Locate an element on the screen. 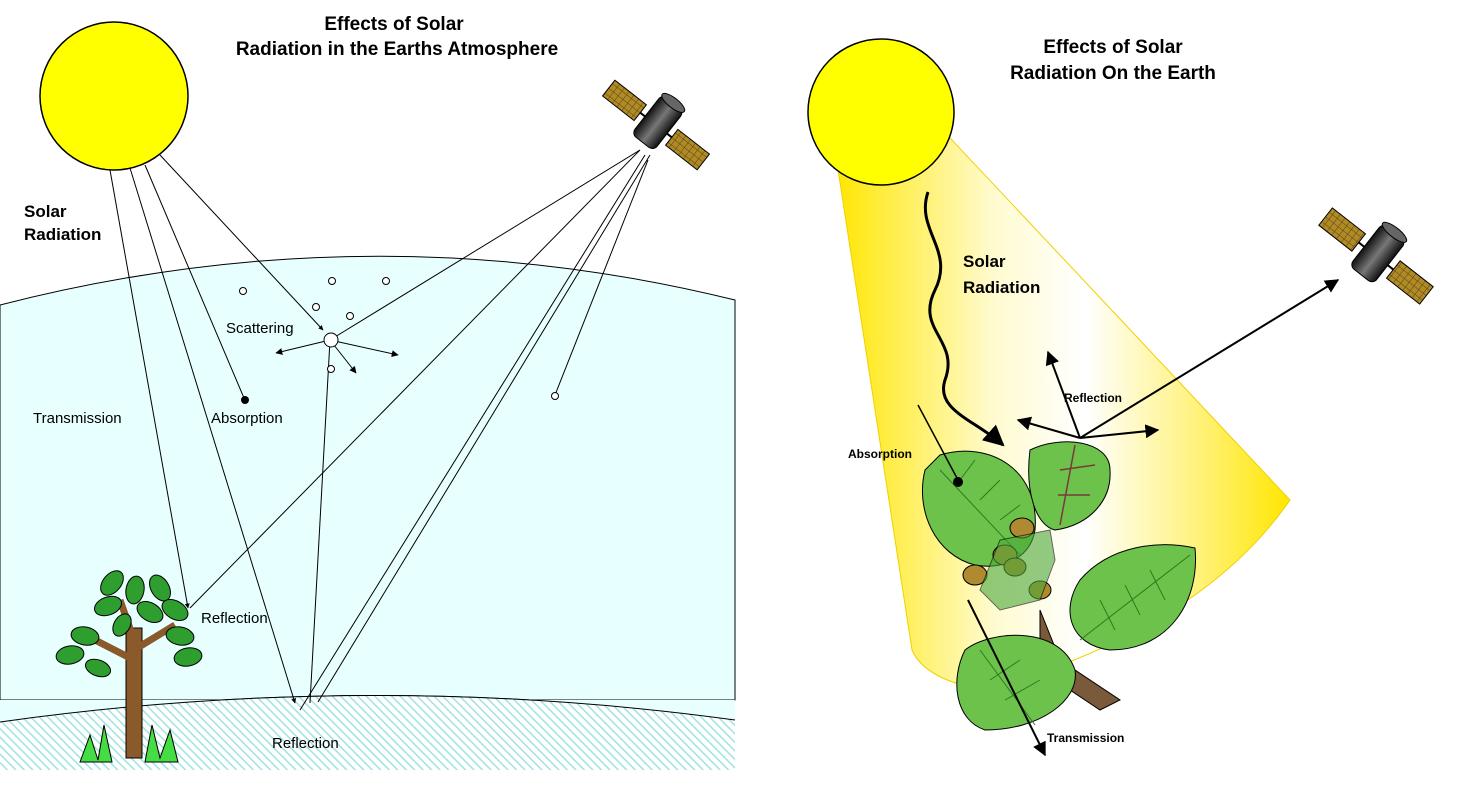 The width and height of the screenshot is (1477, 786). tree-icon is located at coordinates (129, 666).